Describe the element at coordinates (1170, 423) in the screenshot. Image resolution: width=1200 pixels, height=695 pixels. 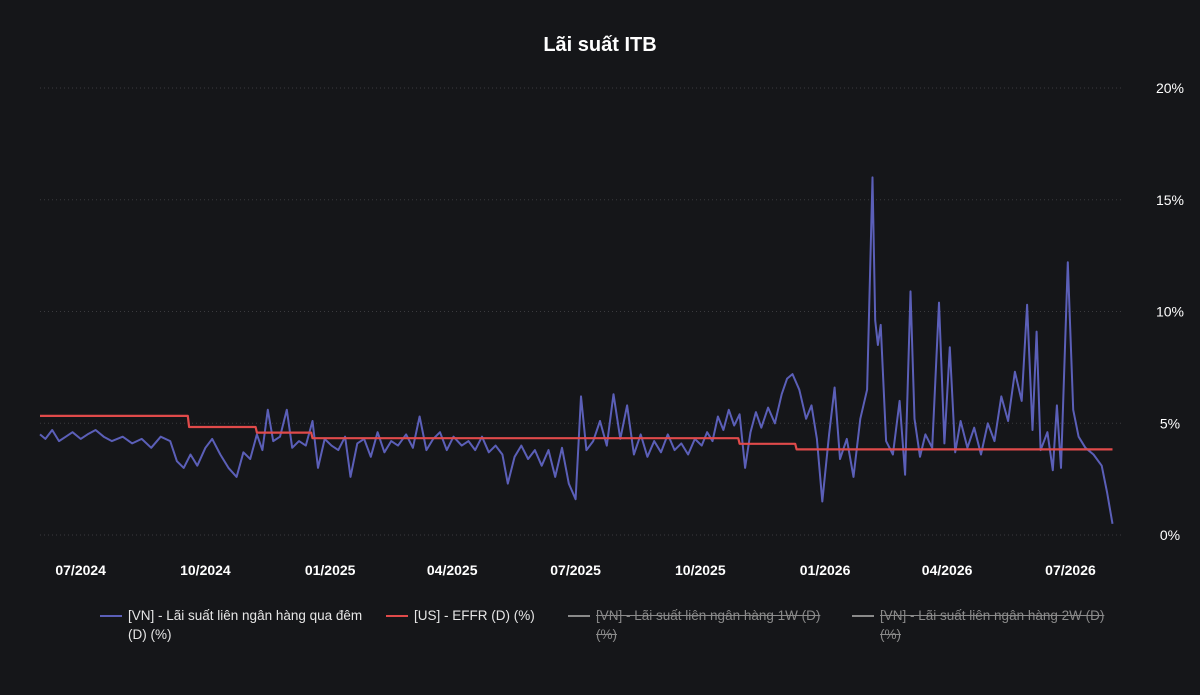
I see `y-tick-label: 5%` at that location.